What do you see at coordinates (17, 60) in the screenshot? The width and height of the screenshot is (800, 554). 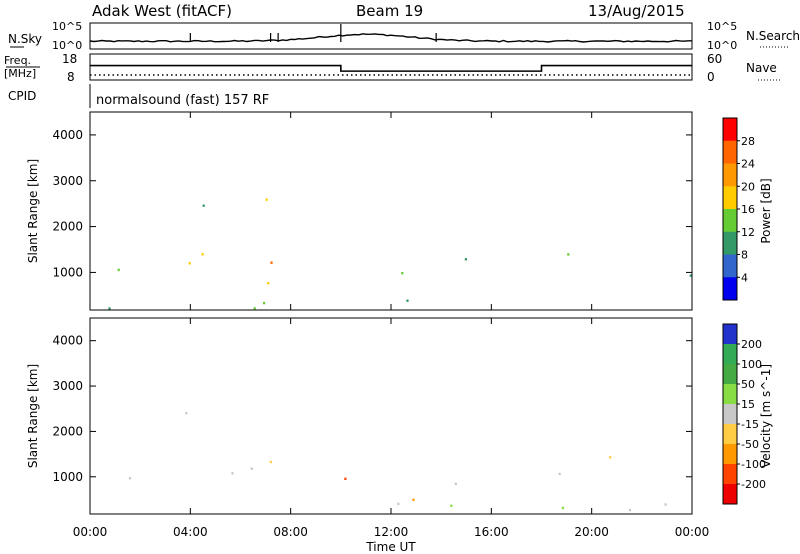 I see `freq-label-1: Freq.` at bounding box center [17, 60].